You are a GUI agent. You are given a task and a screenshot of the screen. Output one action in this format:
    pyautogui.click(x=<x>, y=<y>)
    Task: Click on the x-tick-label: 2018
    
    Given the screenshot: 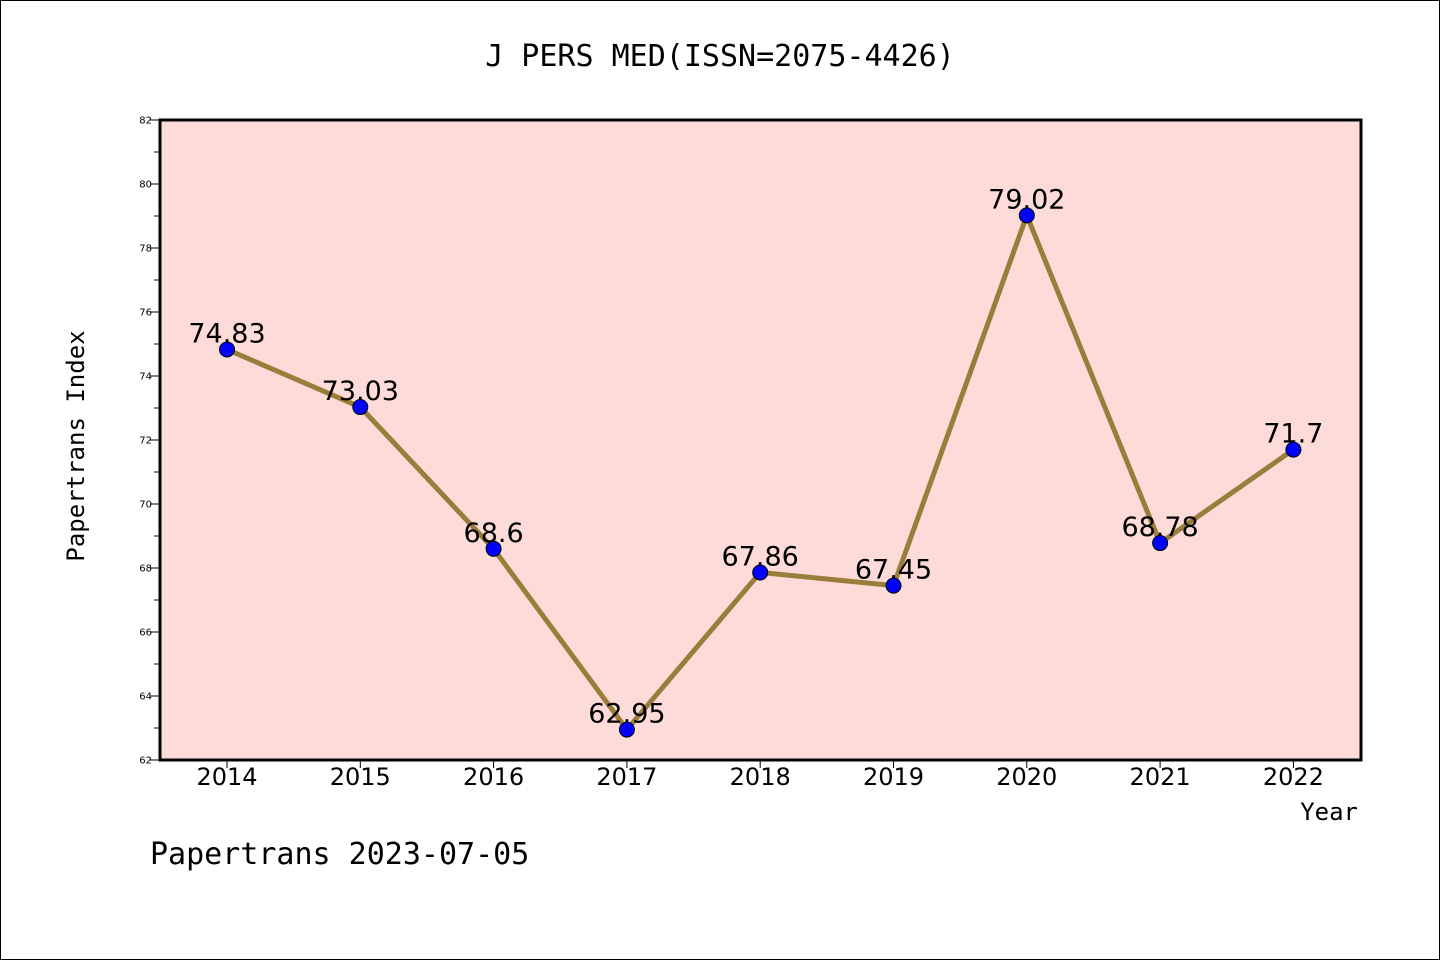 What is the action you would take?
    pyautogui.click(x=760, y=777)
    